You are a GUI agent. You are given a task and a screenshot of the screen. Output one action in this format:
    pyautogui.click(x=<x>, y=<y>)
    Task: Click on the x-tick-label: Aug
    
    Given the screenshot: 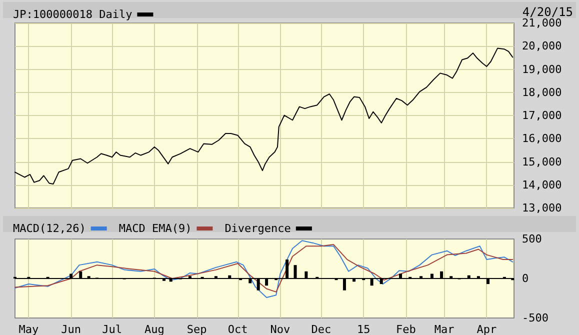 What is the action you would take?
    pyautogui.click(x=154, y=329)
    